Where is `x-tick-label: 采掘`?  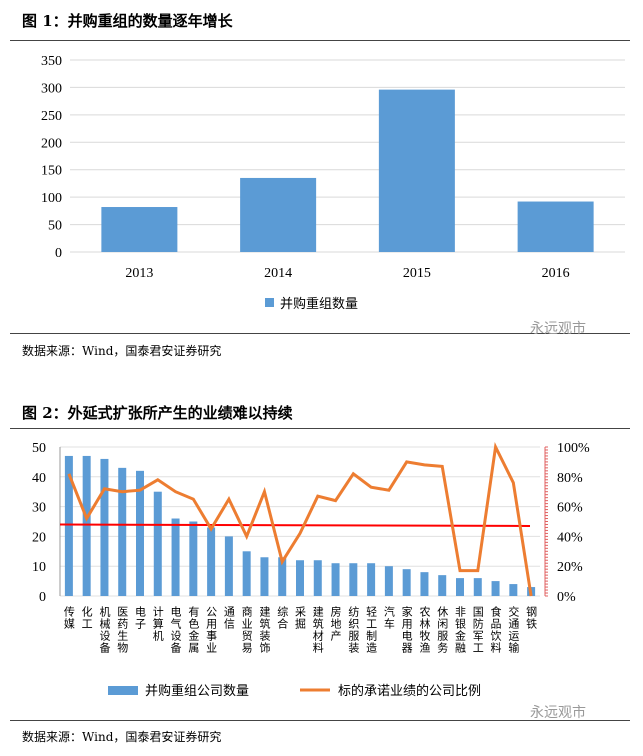 x-tick-label: 采掘 is located at coordinates (300, 618).